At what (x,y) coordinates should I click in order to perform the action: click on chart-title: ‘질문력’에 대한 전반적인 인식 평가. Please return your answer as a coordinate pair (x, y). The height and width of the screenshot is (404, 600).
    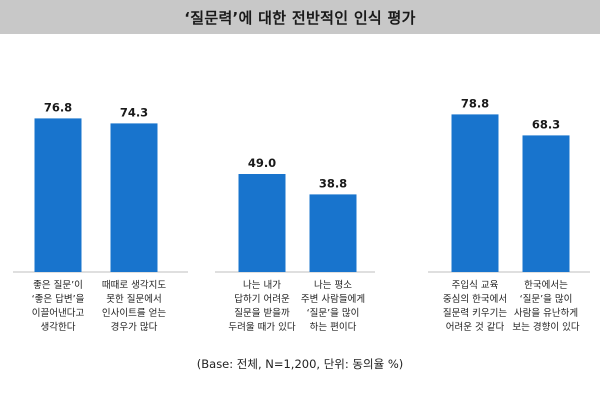
    Looking at the image, I should click on (300, 17).